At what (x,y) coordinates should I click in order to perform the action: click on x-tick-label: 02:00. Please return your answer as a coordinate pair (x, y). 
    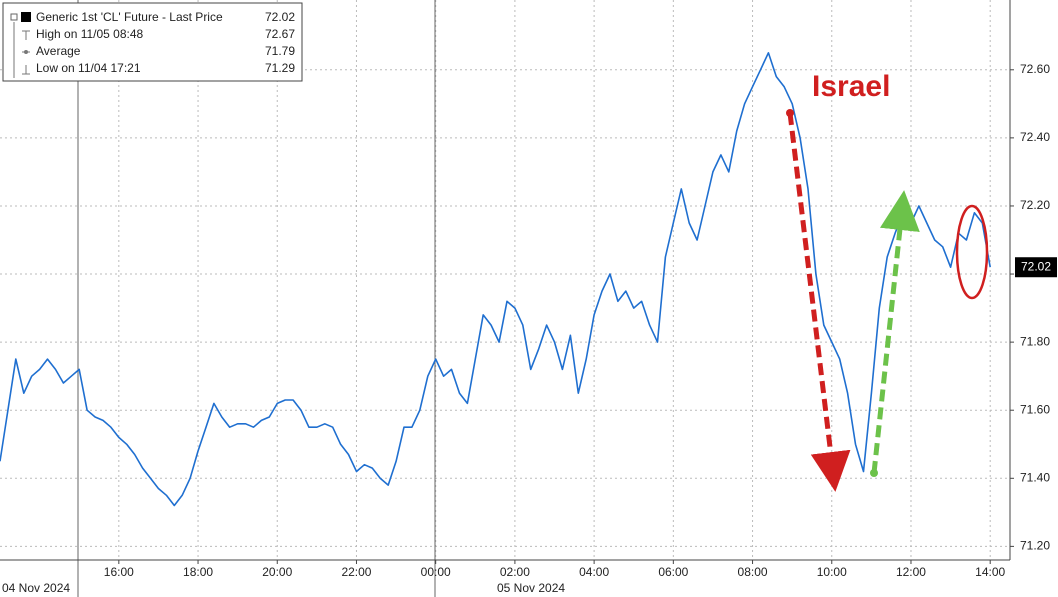
    Looking at the image, I should click on (515, 572).